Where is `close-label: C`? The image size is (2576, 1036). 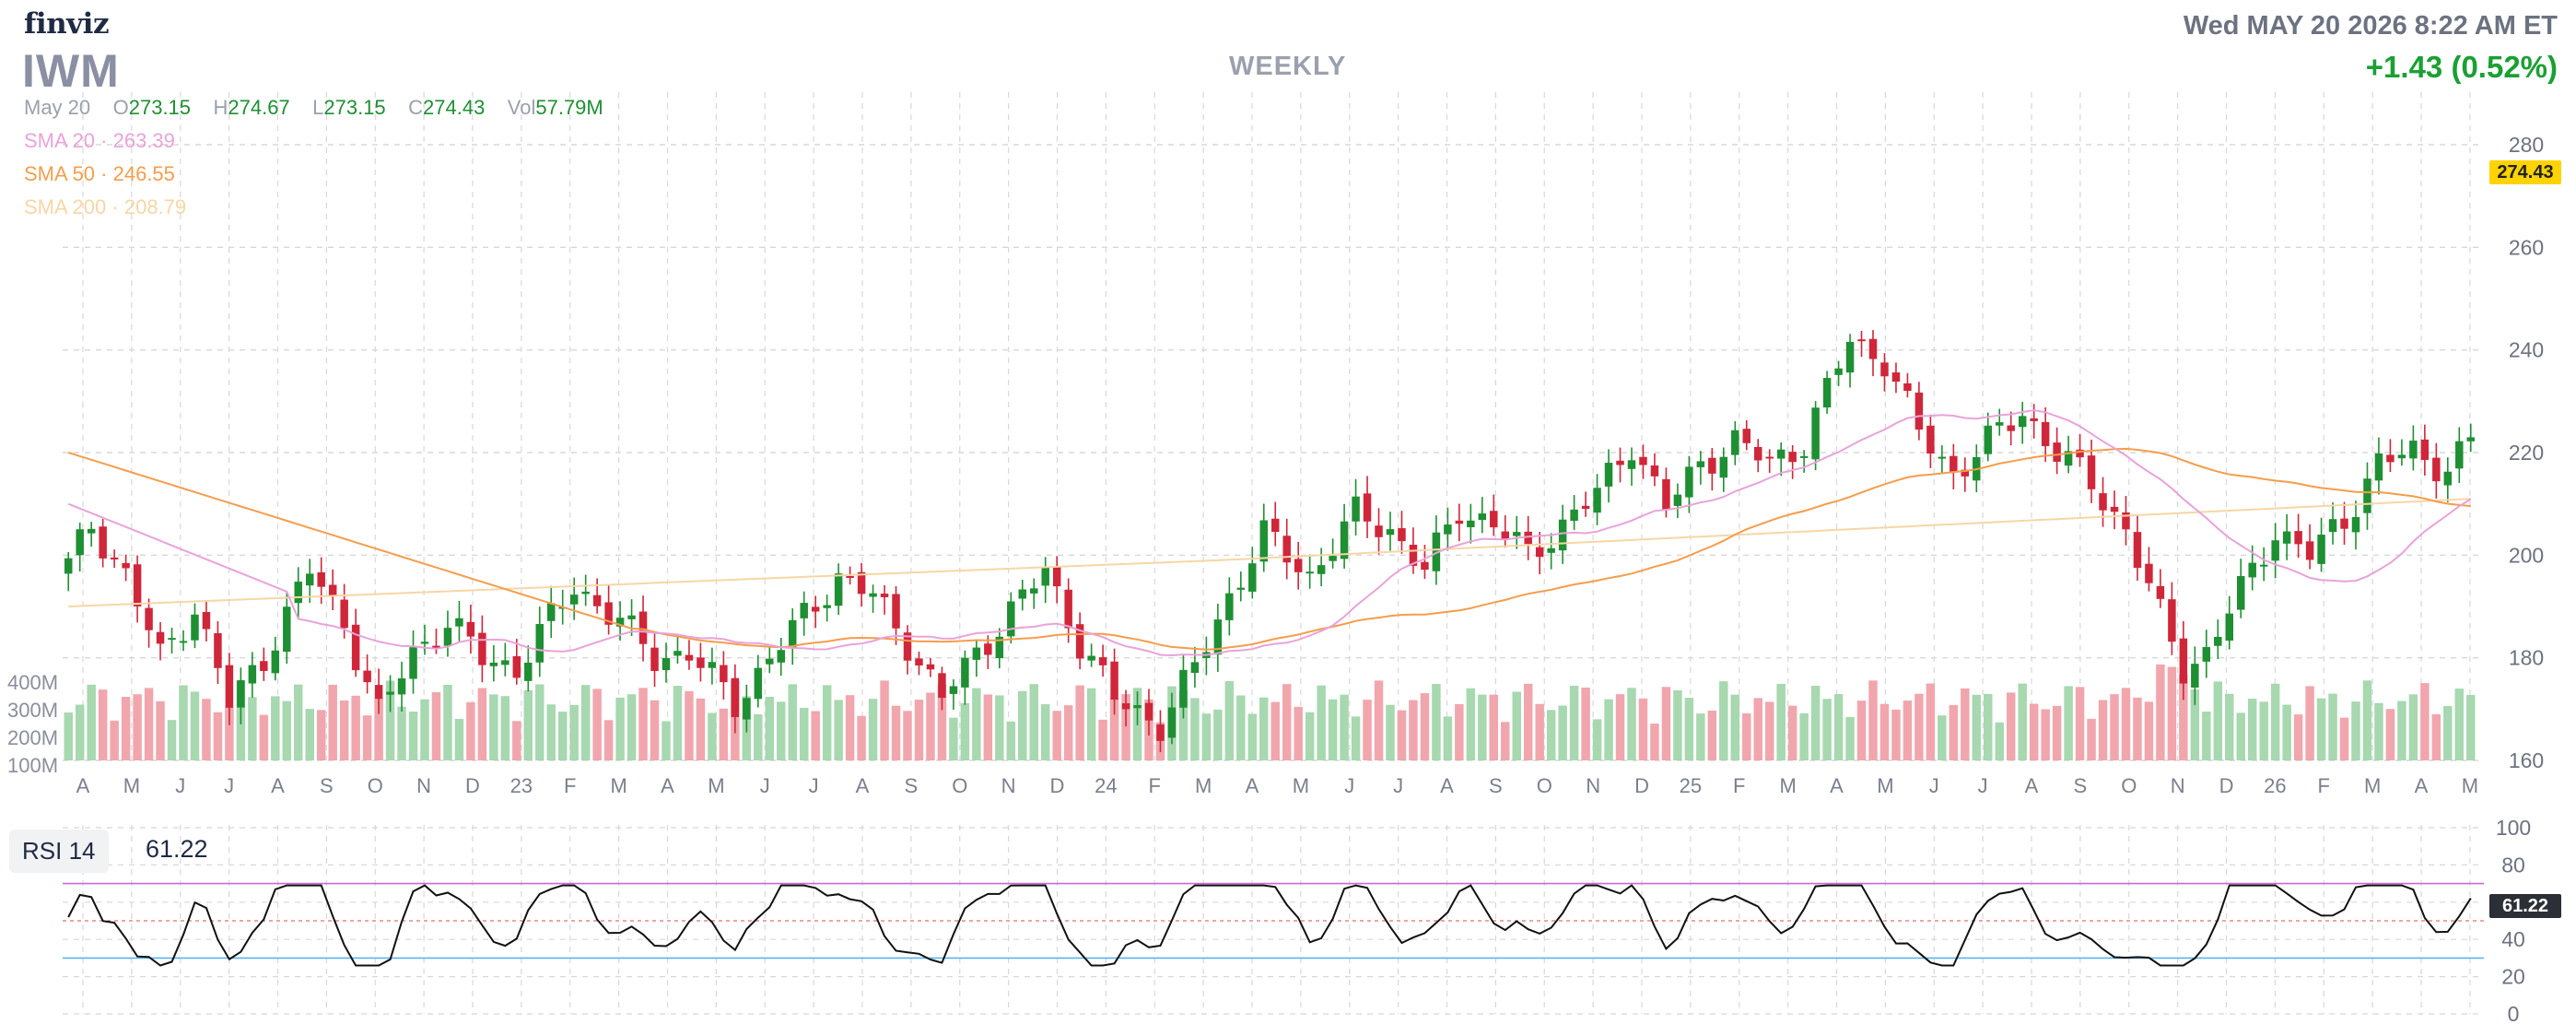 close-label: C is located at coordinates (416, 108).